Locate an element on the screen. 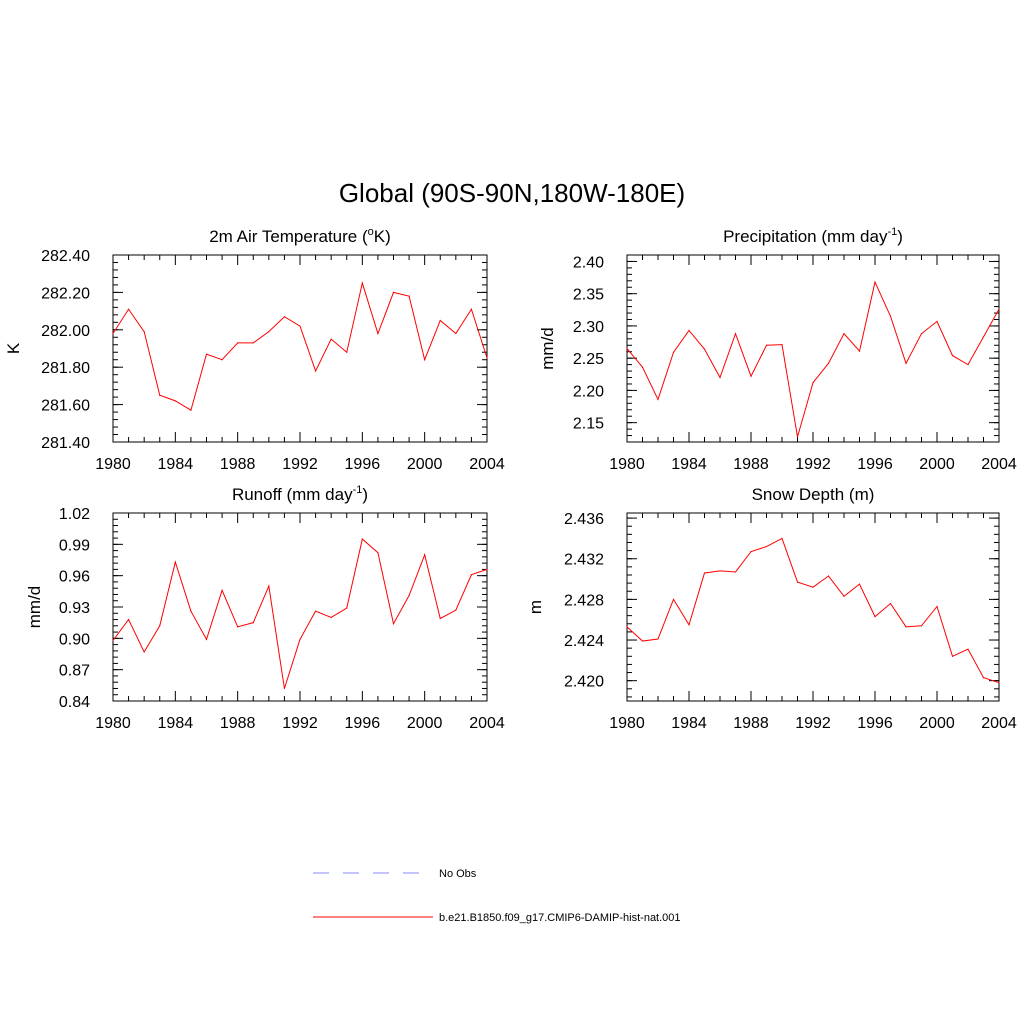 Image resolution: width=1024 pixels, height=1029 pixels. x-tick-label-temperature: 1988 is located at coordinates (238, 464).